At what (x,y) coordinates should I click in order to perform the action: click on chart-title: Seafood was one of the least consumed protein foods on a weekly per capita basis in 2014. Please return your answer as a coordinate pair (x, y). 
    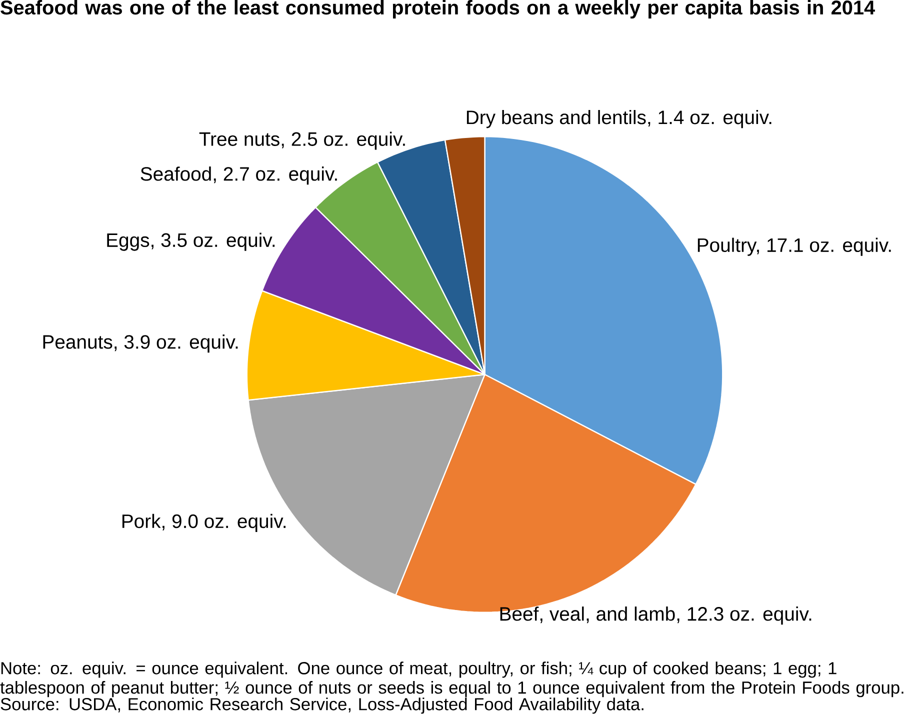
    Looking at the image, I should click on (437, 9).